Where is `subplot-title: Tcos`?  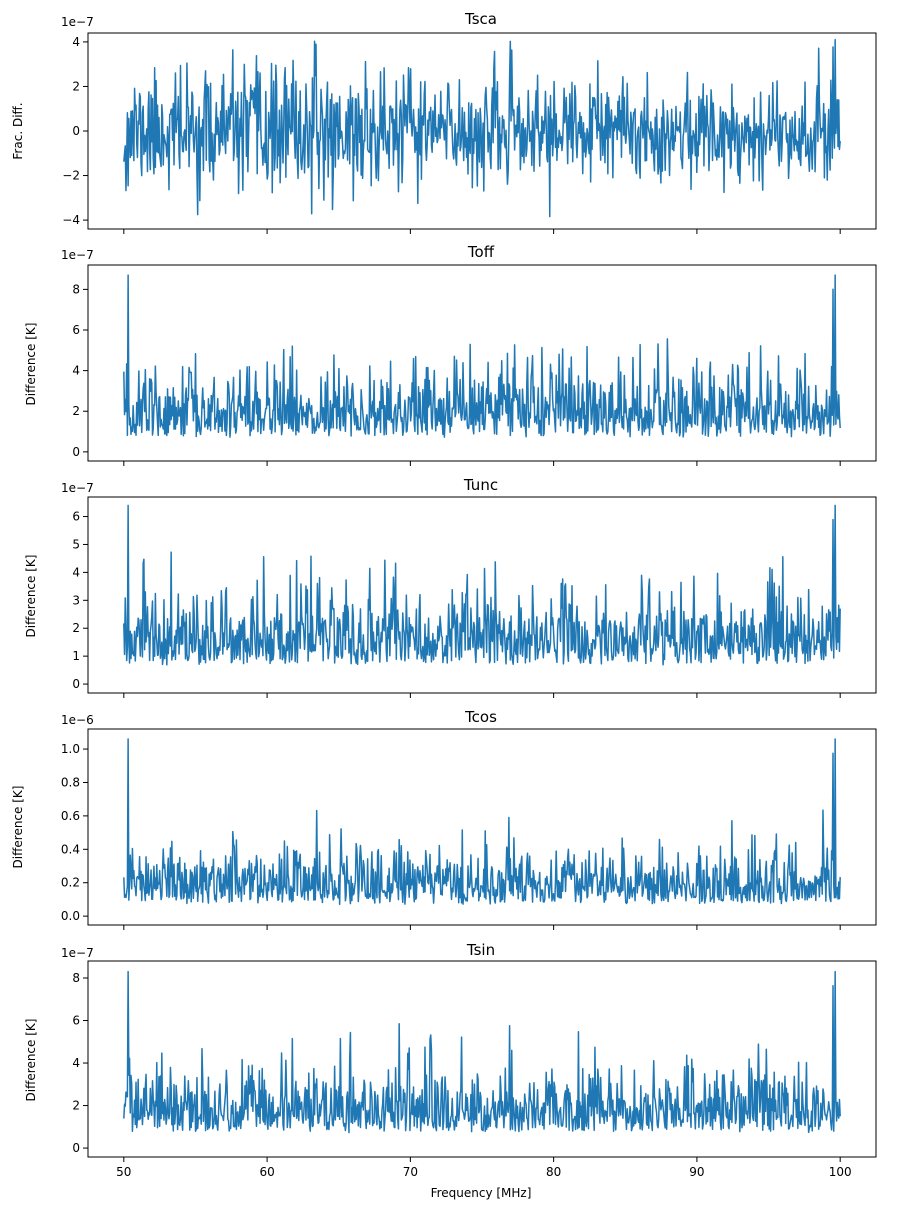
subplot-title: Tcos is located at coordinates (480, 717).